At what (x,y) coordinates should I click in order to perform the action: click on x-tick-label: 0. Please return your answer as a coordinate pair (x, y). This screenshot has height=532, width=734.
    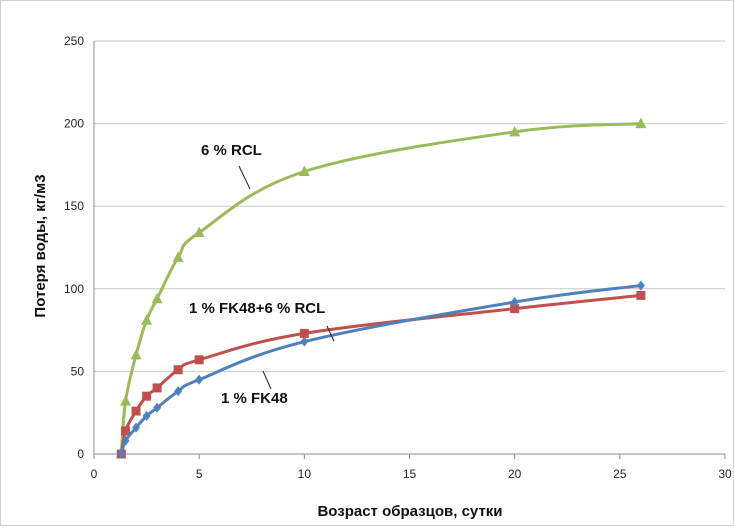
    Looking at the image, I should click on (94, 474).